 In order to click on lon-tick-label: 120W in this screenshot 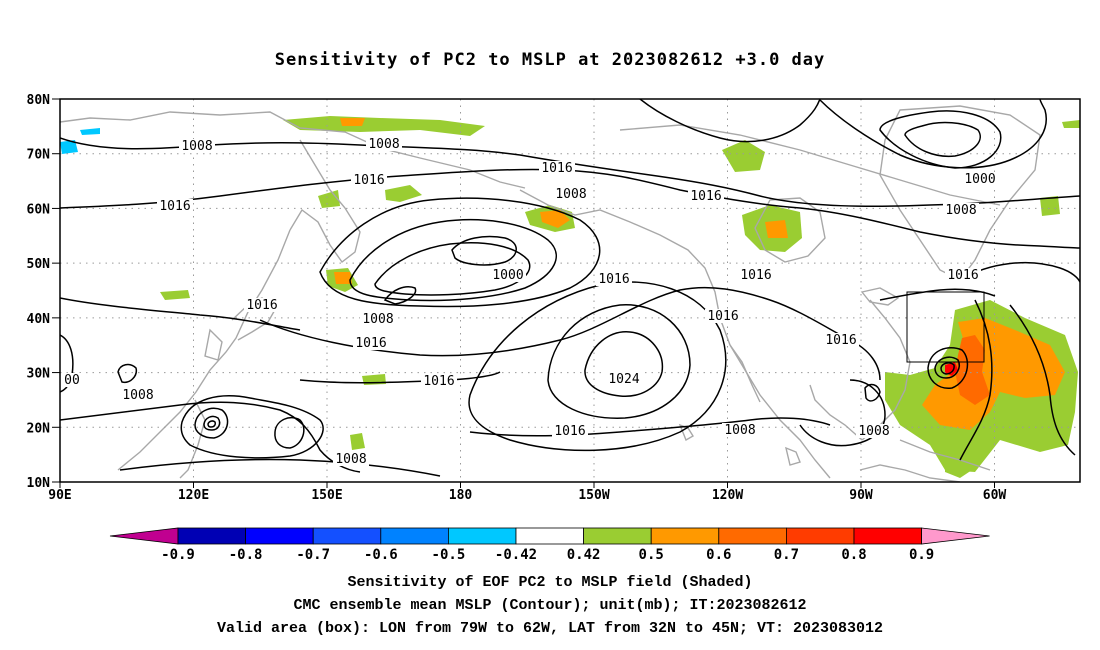, I will do `click(727, 495)`.